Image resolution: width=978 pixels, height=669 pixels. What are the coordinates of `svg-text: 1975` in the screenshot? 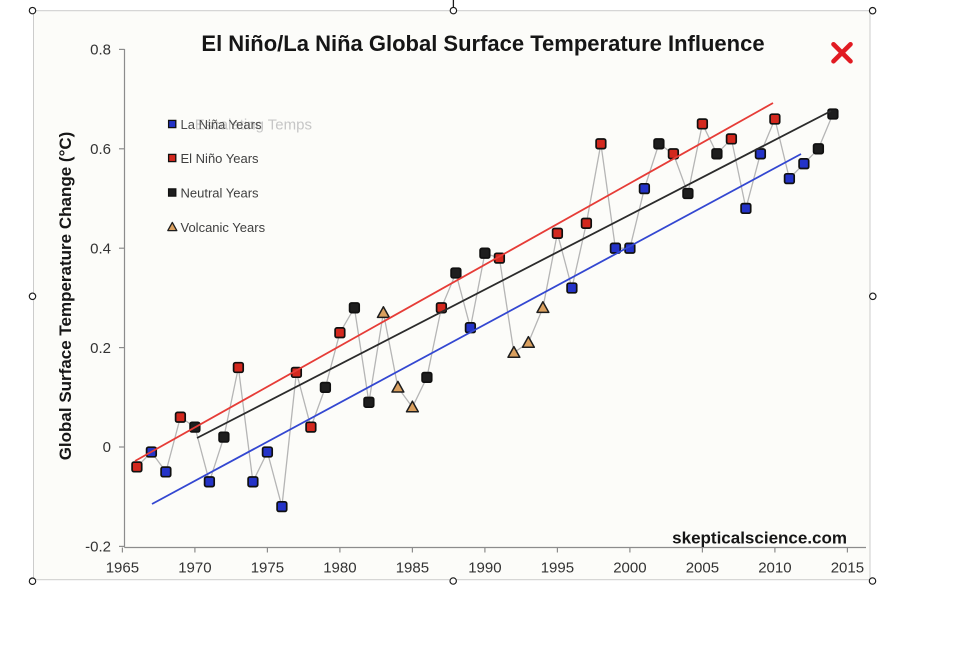 It's located at (267, 568).